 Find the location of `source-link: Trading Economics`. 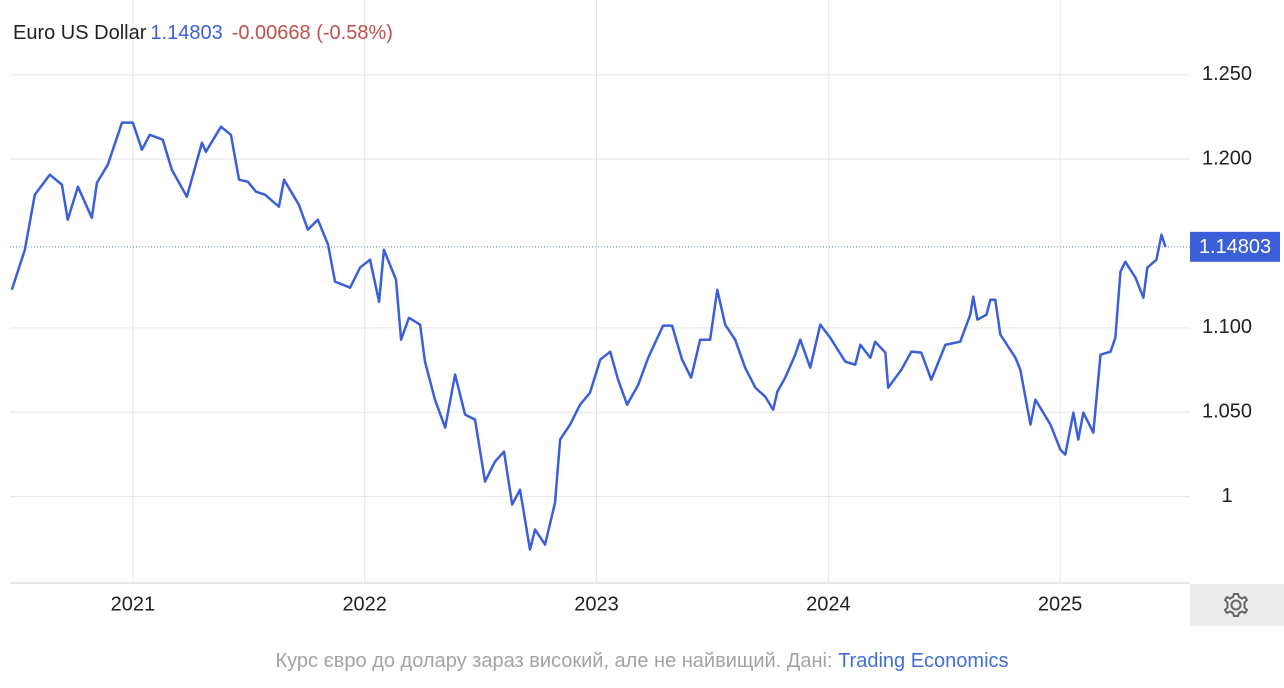

source-link: Trading Economics is located at coordinates (923, 661).